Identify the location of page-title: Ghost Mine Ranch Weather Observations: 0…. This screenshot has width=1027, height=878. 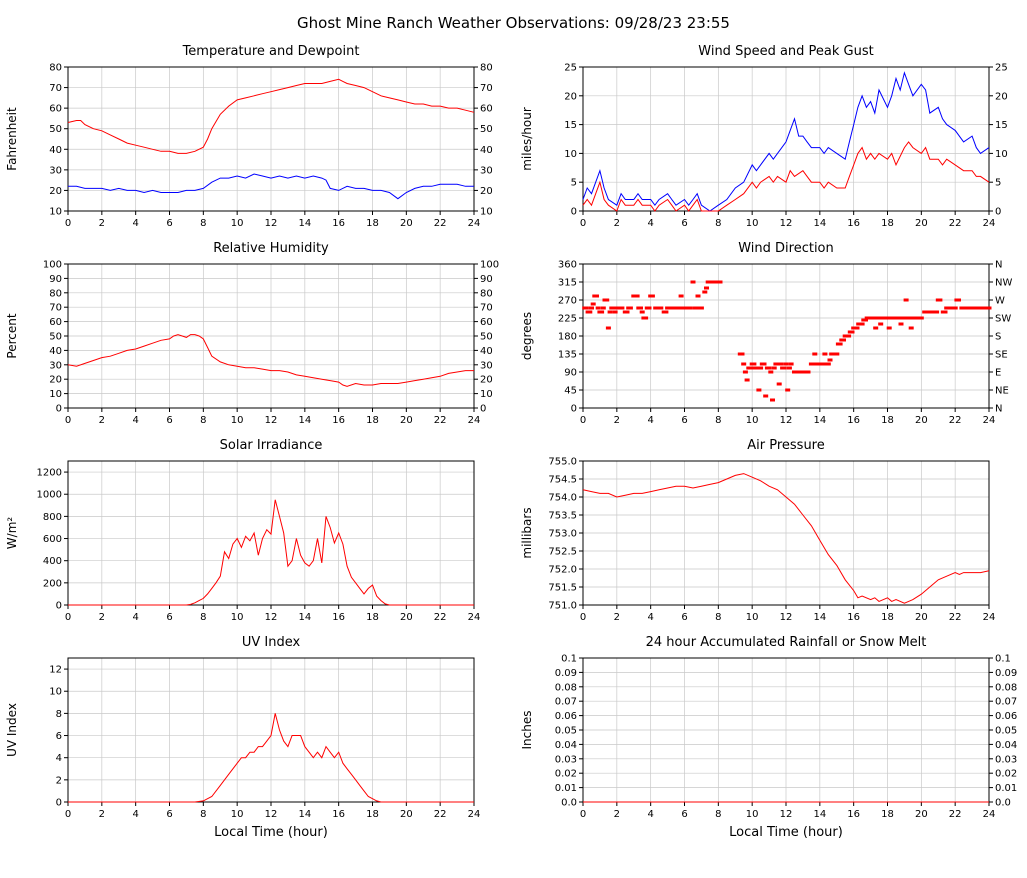
(513, 23).